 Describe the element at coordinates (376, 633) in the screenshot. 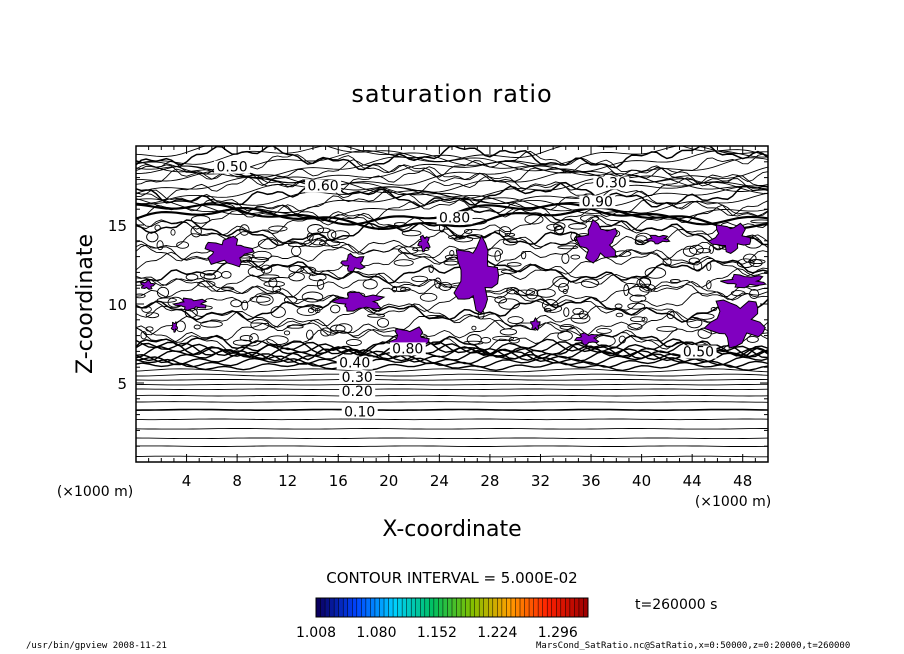

I see `colorbar-tick-label: 1.080` at that location.